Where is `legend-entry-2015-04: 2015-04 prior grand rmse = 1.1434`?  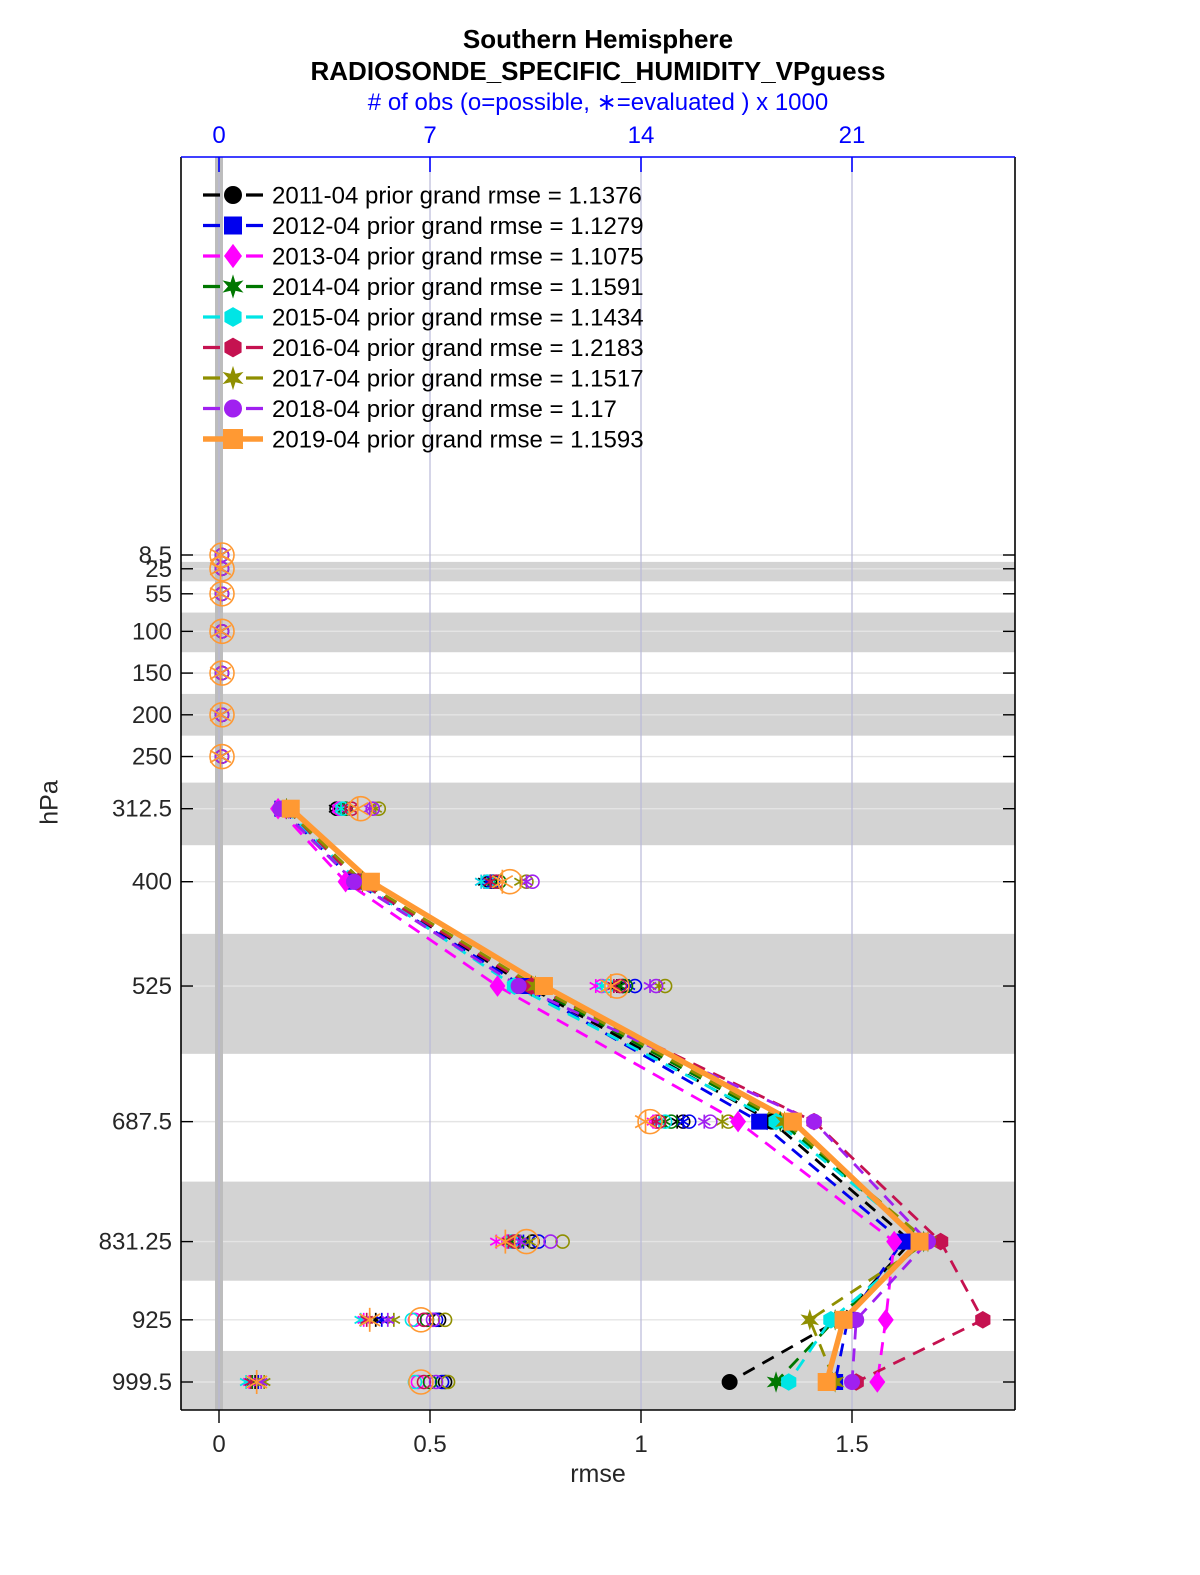 legend-entry-2015-04: 2015-04 prior grand rmse = 1.1434 is located at coordinates (423, 318).